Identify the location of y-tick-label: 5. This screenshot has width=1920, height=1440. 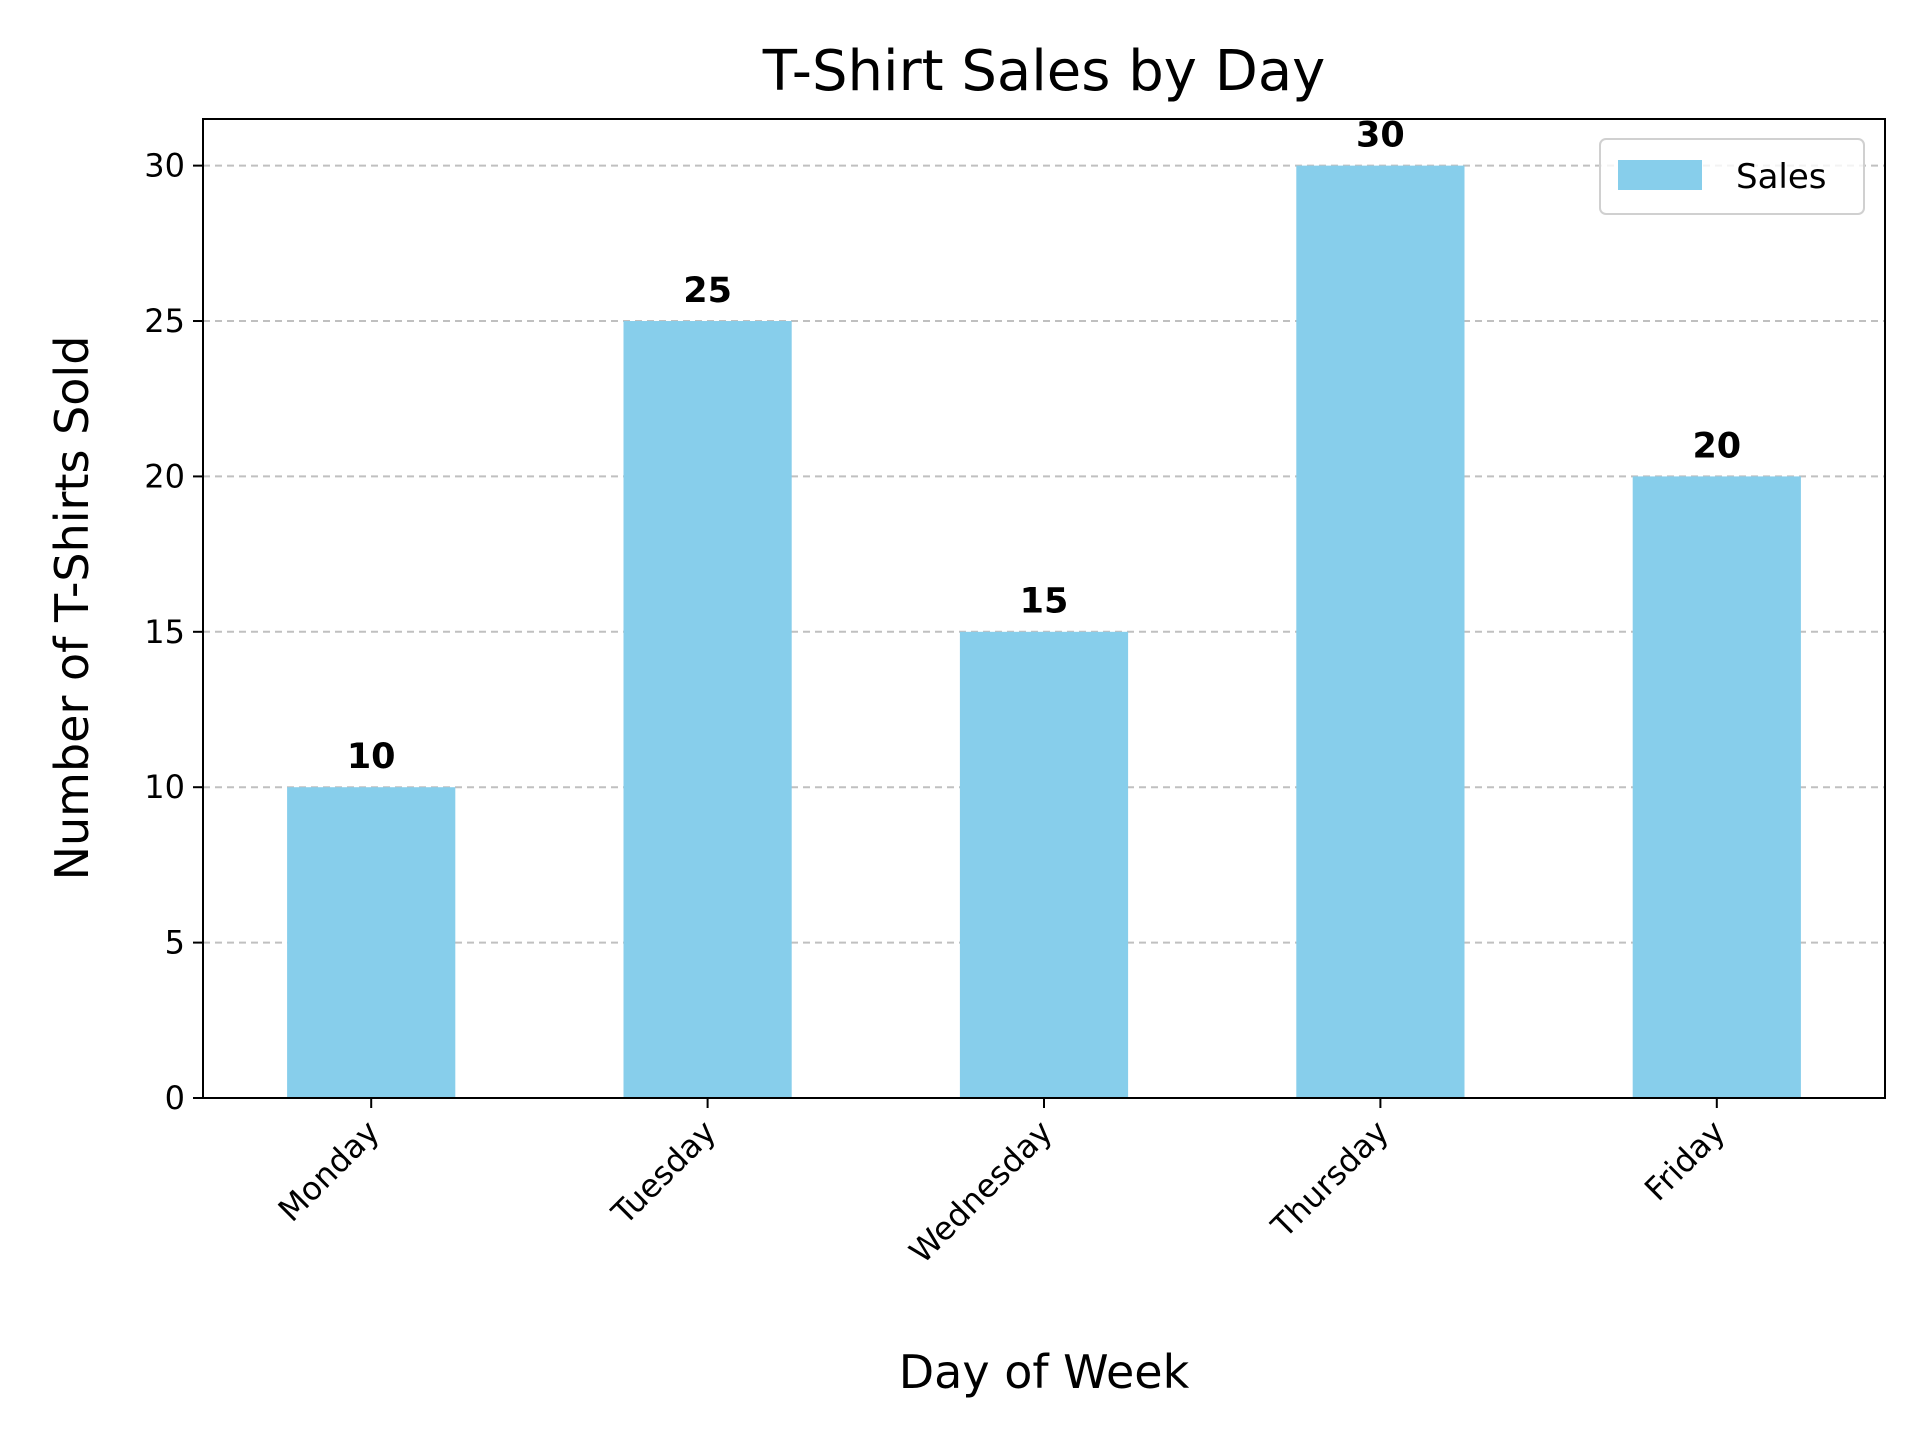
(175, 943).